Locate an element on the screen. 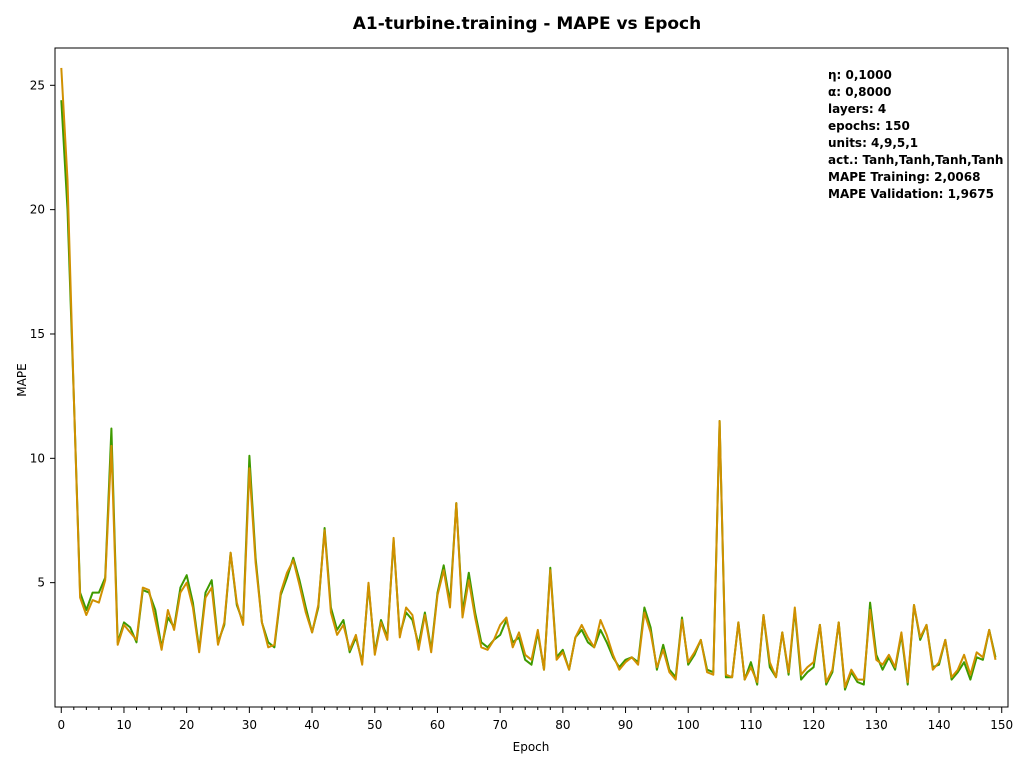 The height and width of the screenshot is (768, 1024). y-tick-label: 10 is located at coordinates (37, 458).